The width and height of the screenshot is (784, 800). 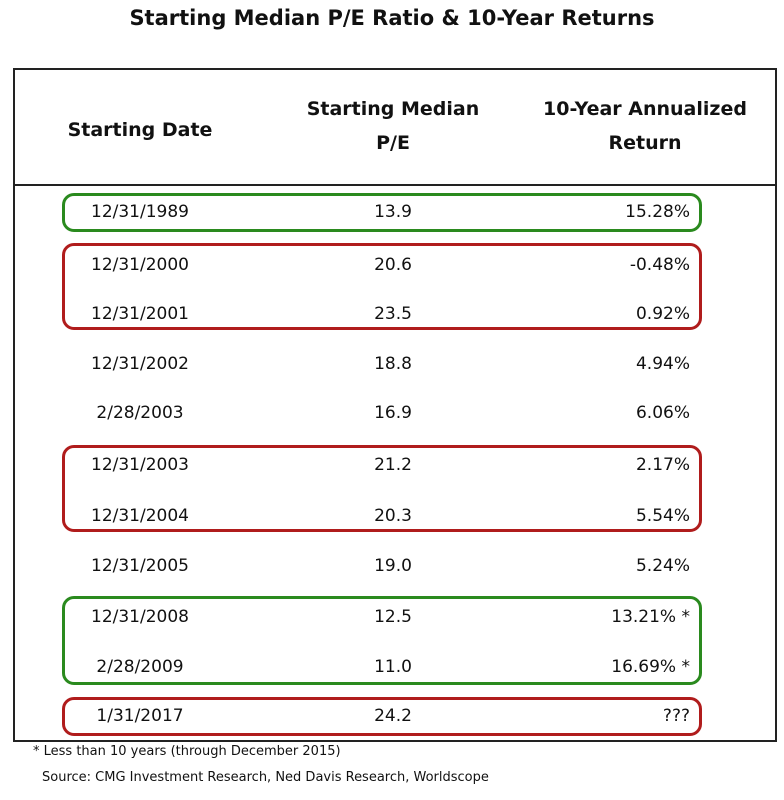 I want to click on date-cell: 12/31/2004, so click(x=140, y=516).